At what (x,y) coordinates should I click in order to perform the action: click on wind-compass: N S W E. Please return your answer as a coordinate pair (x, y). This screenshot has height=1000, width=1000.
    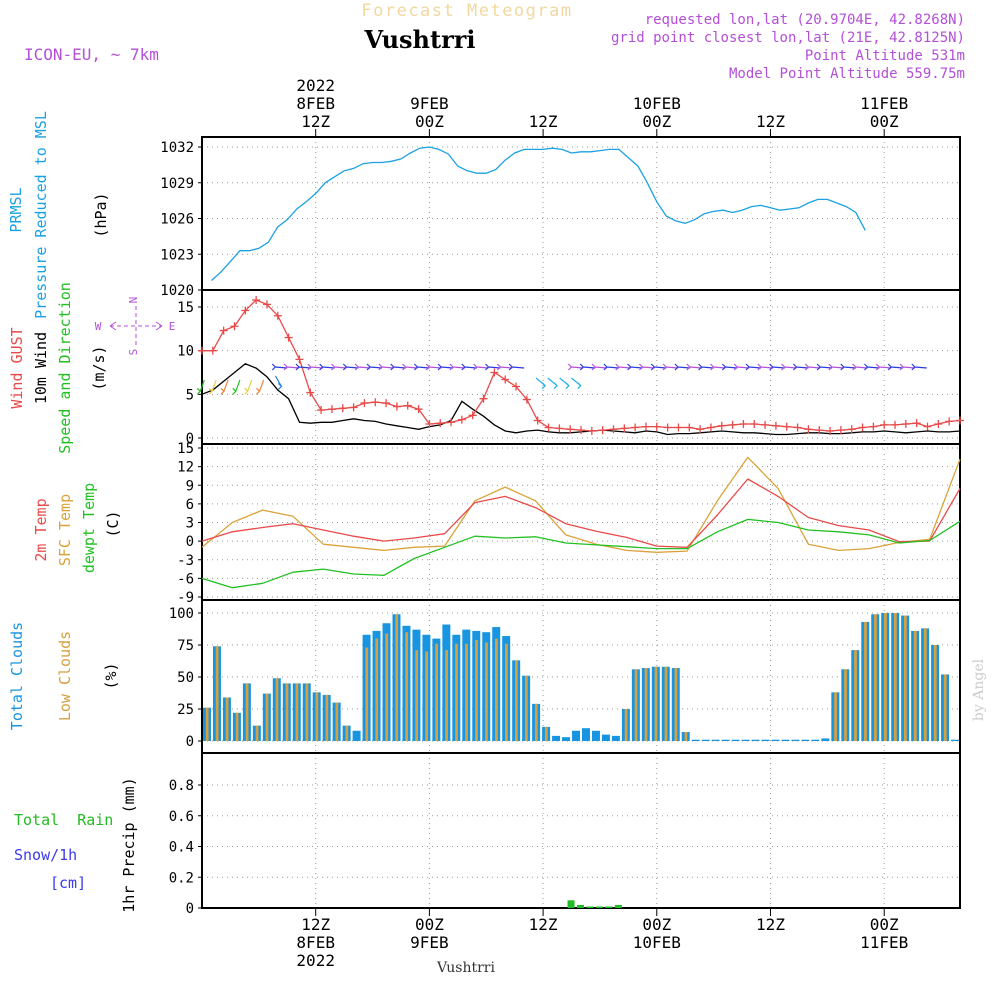
    Looking at the image, I should click on (135, 326).